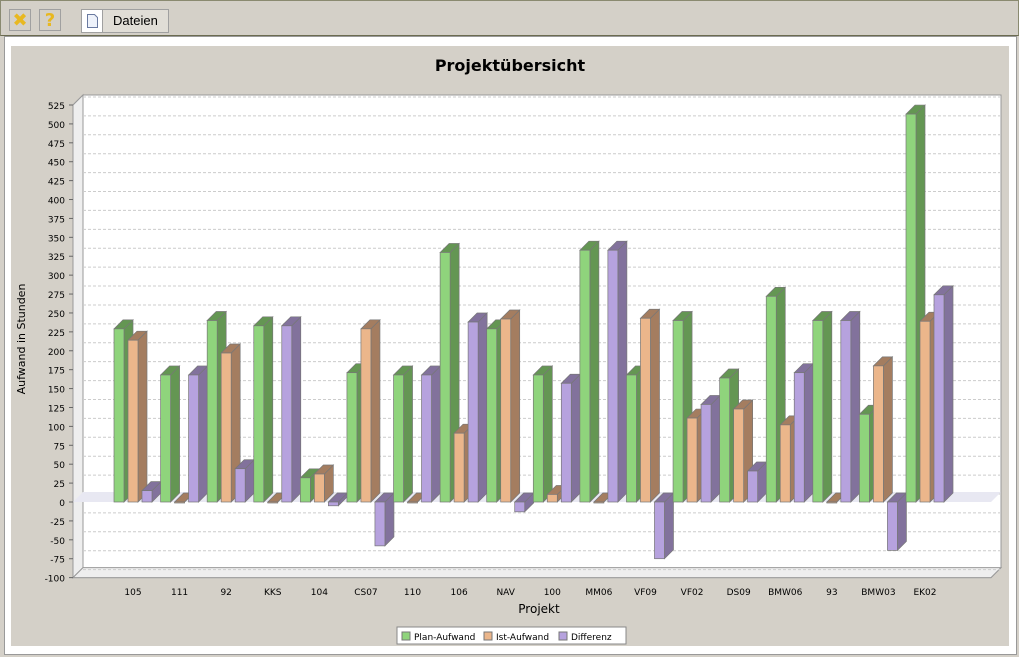 This screenshot has width=1019, height=657. I want to click on close-x-icon: ✖, so click(20, 20).